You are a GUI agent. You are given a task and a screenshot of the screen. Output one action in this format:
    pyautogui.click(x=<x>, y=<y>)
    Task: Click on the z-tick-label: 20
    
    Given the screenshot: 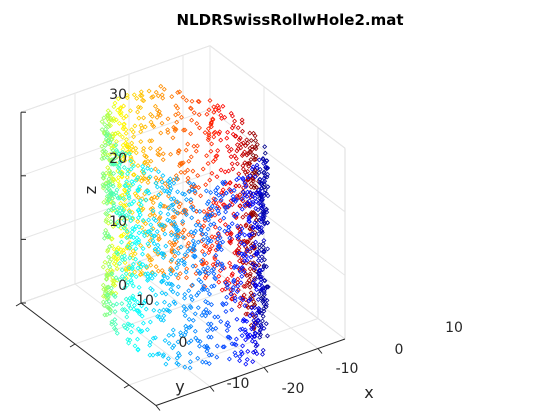 What is the action you would take?
    pyautogui.click(x=118, y=159)
    